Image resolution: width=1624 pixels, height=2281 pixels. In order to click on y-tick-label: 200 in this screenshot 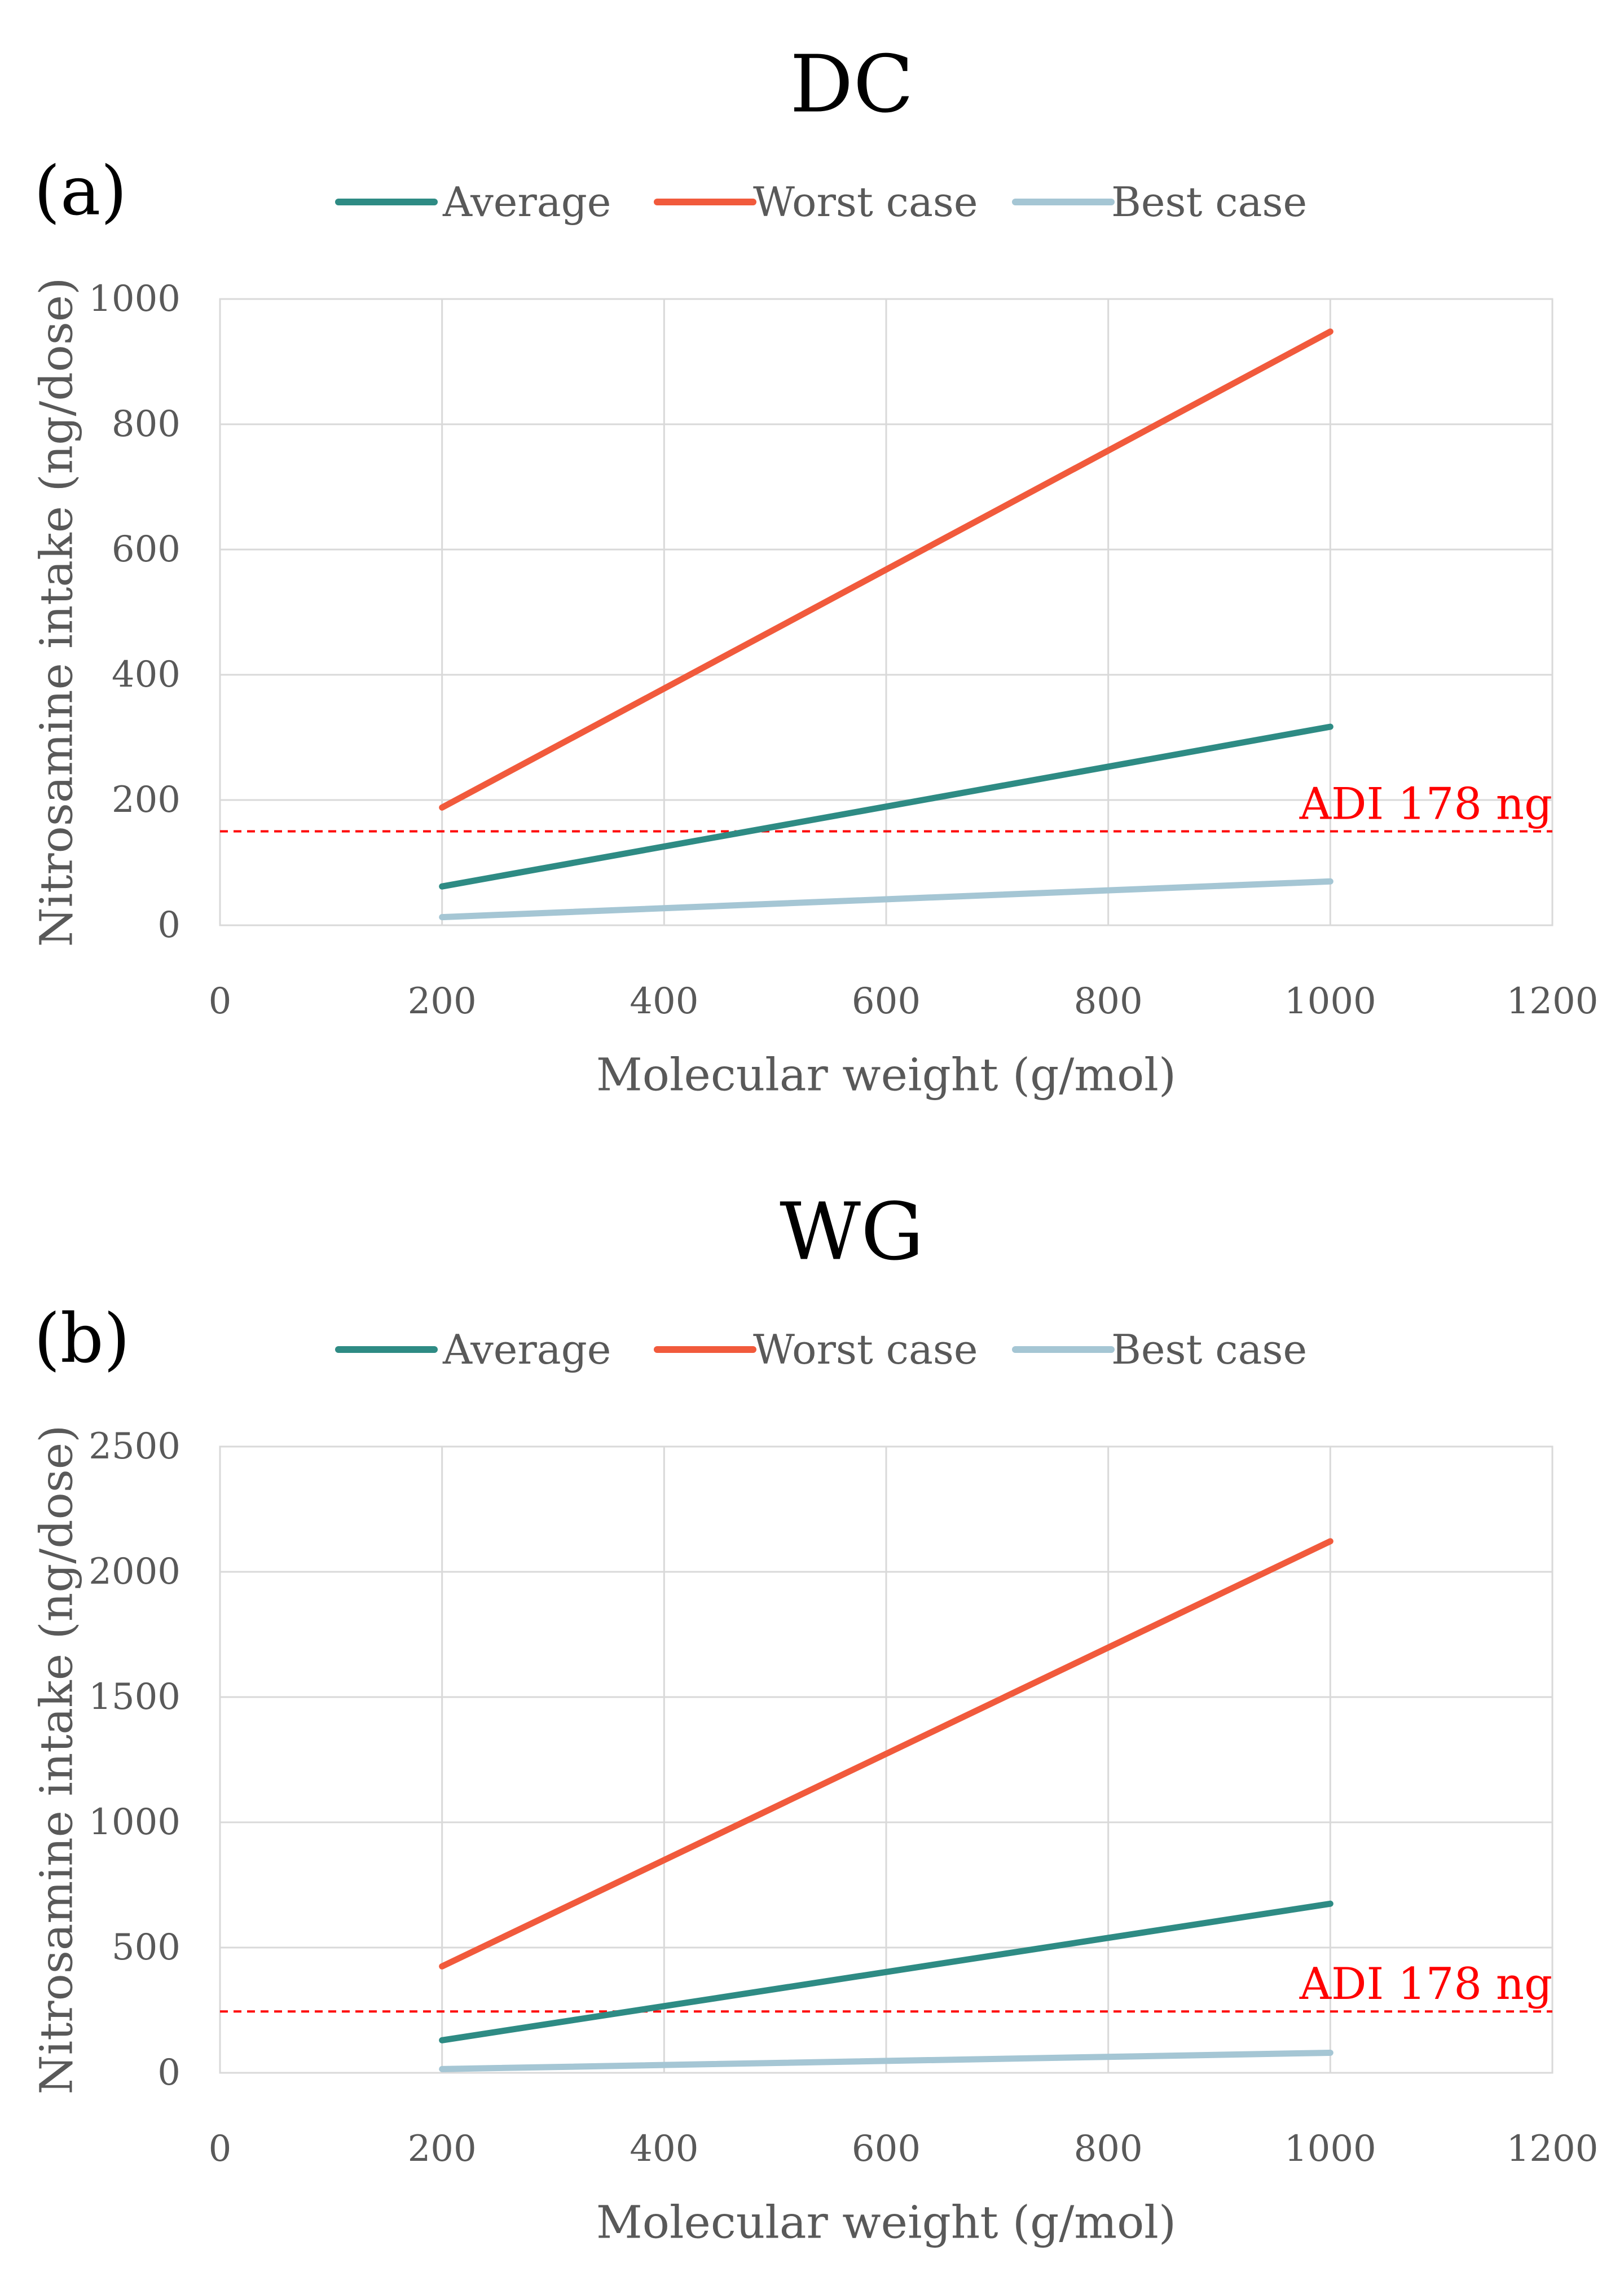, I will do `click(146, 800)`.